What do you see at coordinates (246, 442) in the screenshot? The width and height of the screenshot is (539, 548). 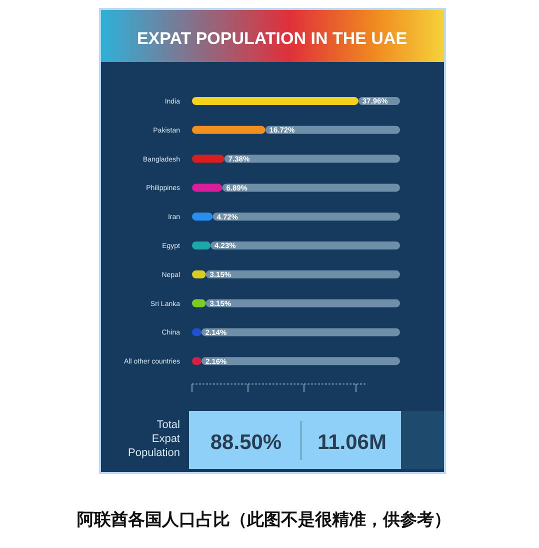 I see `text: 88.50%` at bounding box center [246, 442].